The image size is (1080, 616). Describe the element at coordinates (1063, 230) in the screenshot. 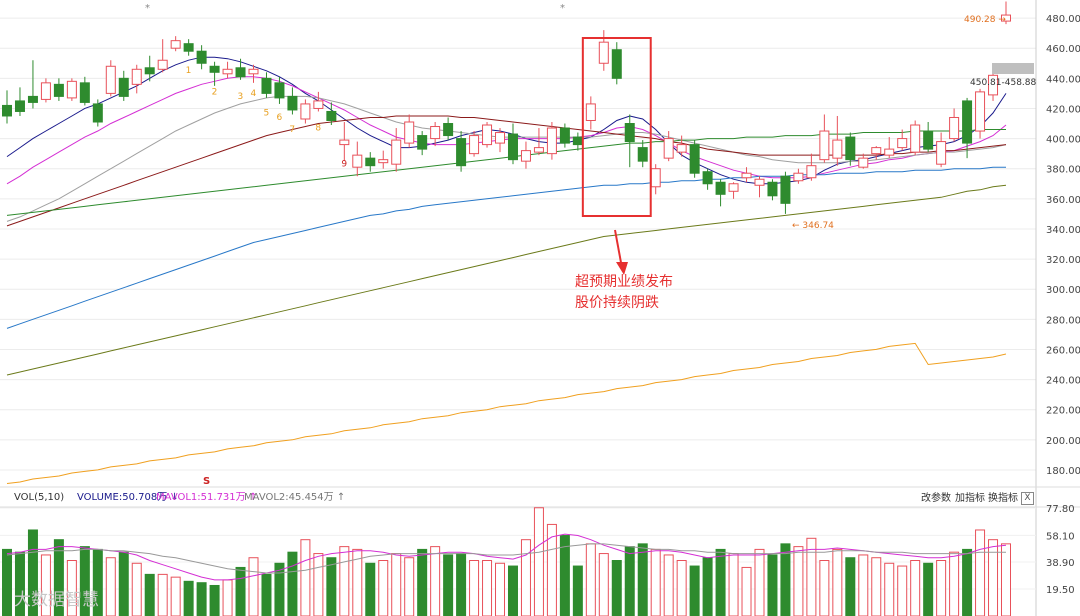

I see `y-tick-label: 340.00` at that location.